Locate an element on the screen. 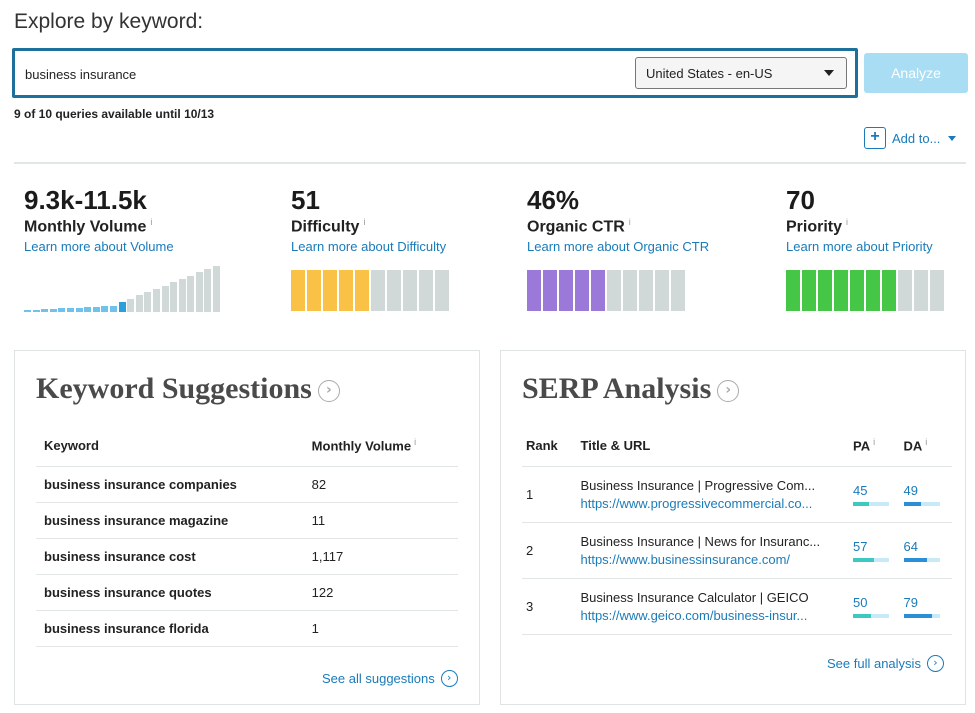  learn-more-difficulty-link: Learn more about Difficulty is located at coordinates (369, 247).